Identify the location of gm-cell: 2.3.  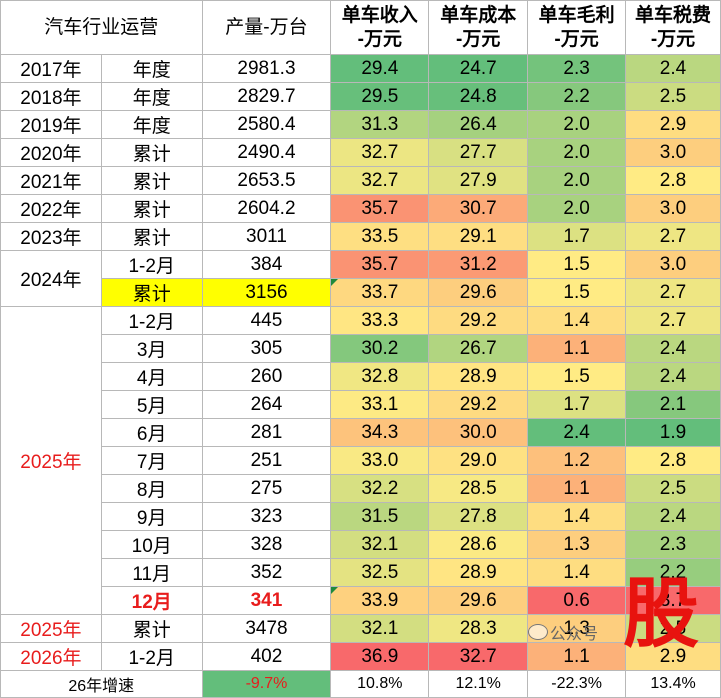
(577, 68).